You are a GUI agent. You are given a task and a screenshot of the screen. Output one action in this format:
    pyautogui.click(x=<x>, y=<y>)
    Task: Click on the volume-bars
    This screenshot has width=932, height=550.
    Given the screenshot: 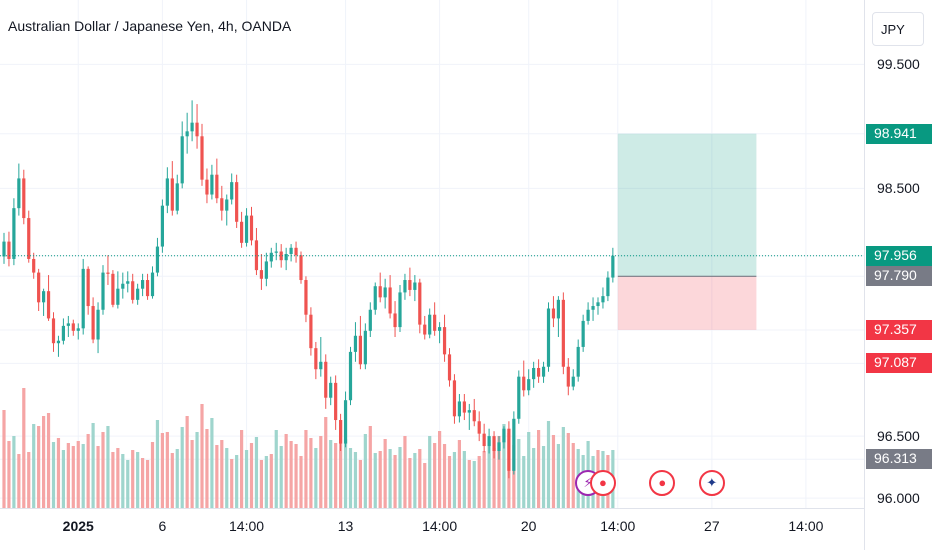 What is the action you would take?
    pyautogui.click(x=308, y=448)
    